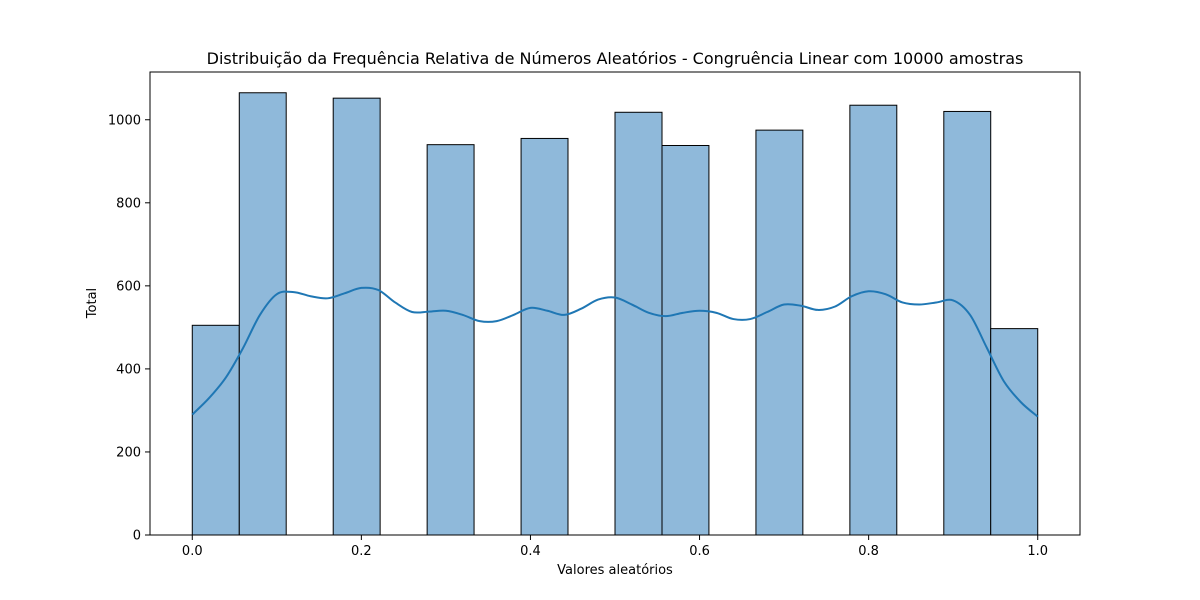 This screenshot has height=600, width=1200. Describe the element at coordinates (128, 203) in the screenshot. I see `y-tick-label-4: 800` at that location.